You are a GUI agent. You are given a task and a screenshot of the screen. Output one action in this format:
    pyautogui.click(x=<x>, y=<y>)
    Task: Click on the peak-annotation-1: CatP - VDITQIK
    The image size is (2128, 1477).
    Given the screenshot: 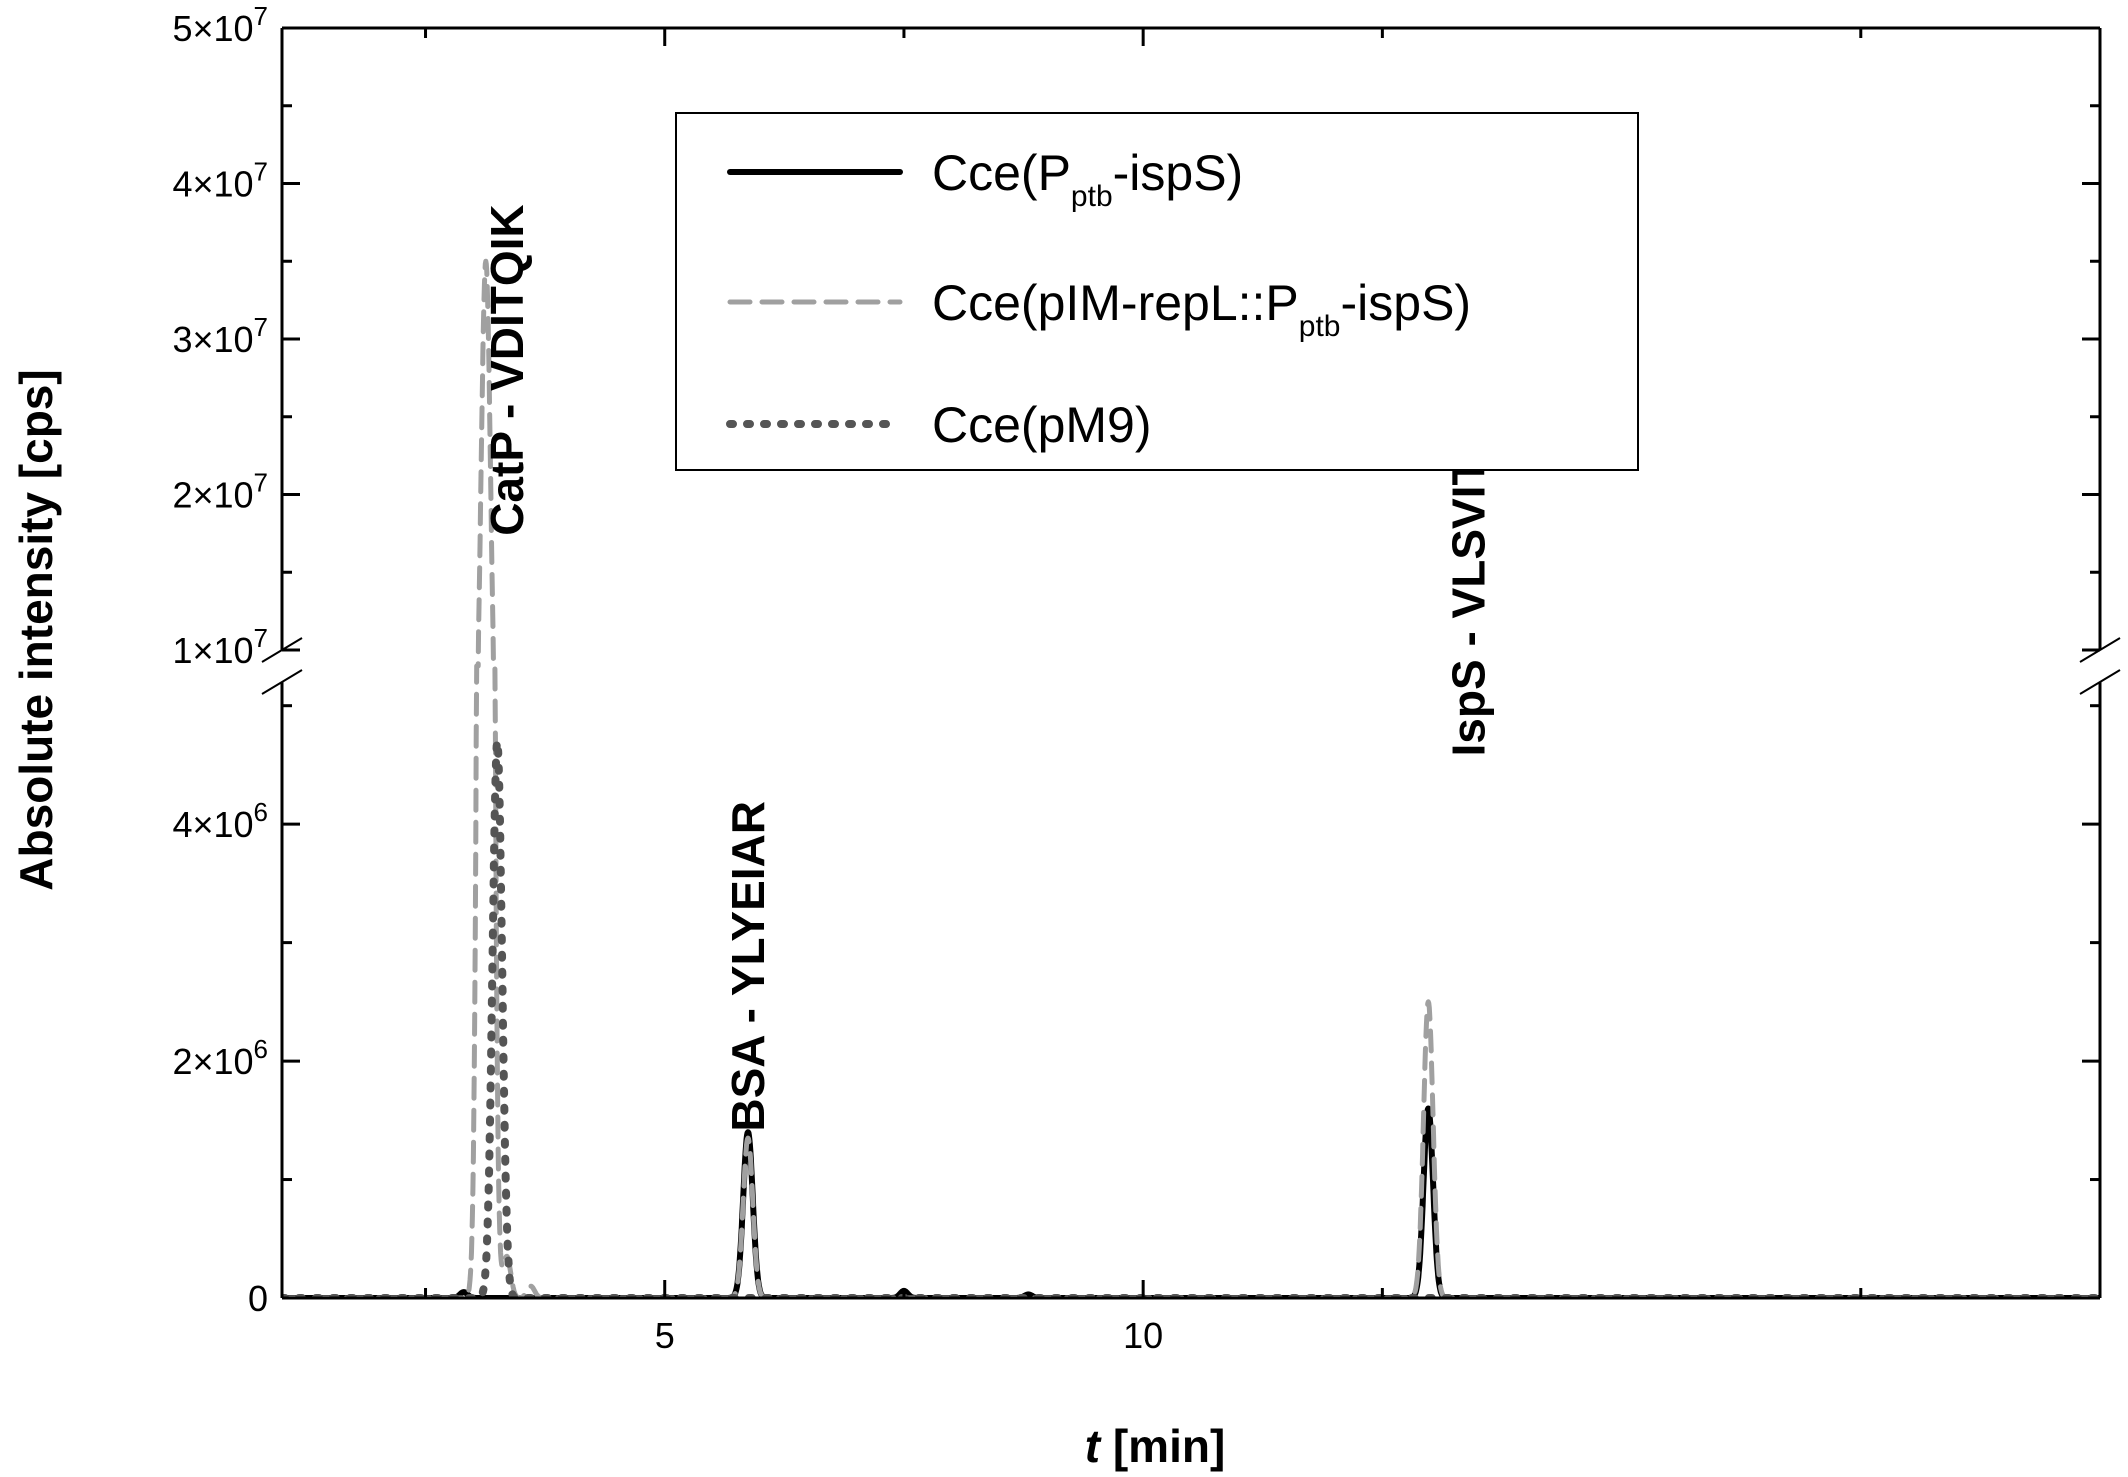 What is the action you would take?
    pyautogui.click(x=507, y=369)
    